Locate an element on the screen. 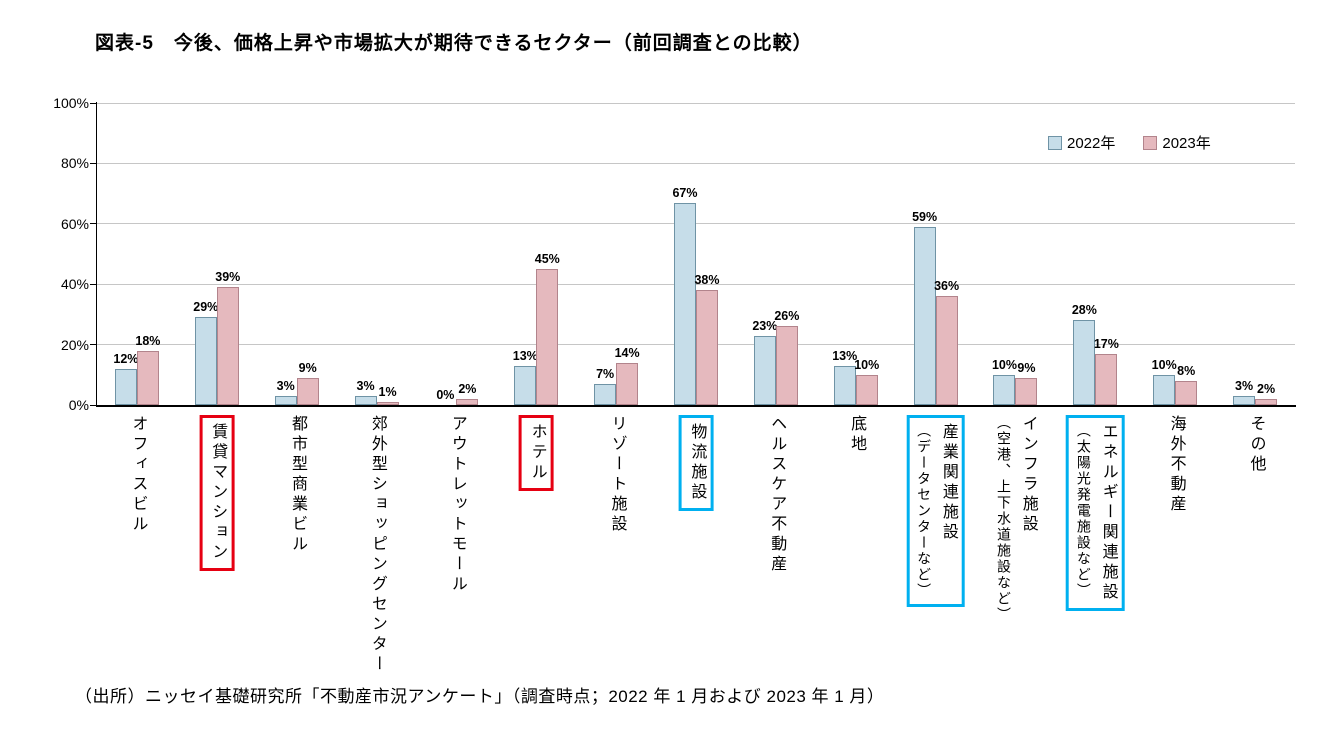  value-label: 59% is located at coordinates (925, 216).